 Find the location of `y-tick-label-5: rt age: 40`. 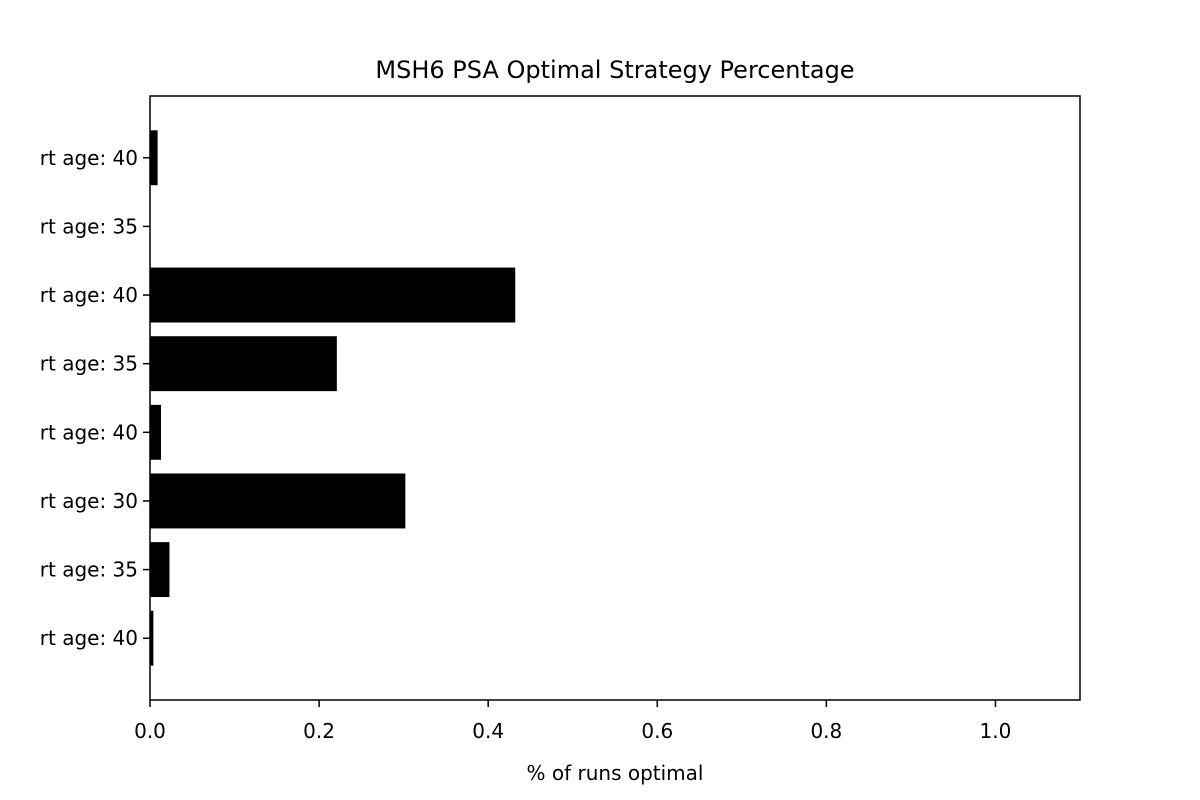

y-tick-label-5: rt age: 40 is located at coordinates (89, 295).